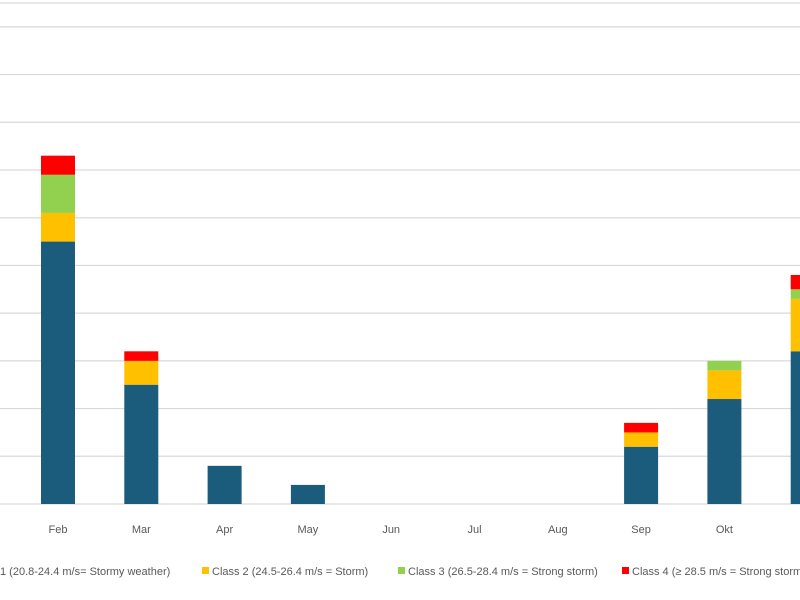 The width and height of the screenshot is (800, 600). Describe the element at coordinates (558, 530) in the screenshot. I see `x-tick-label: Aug` at that location.